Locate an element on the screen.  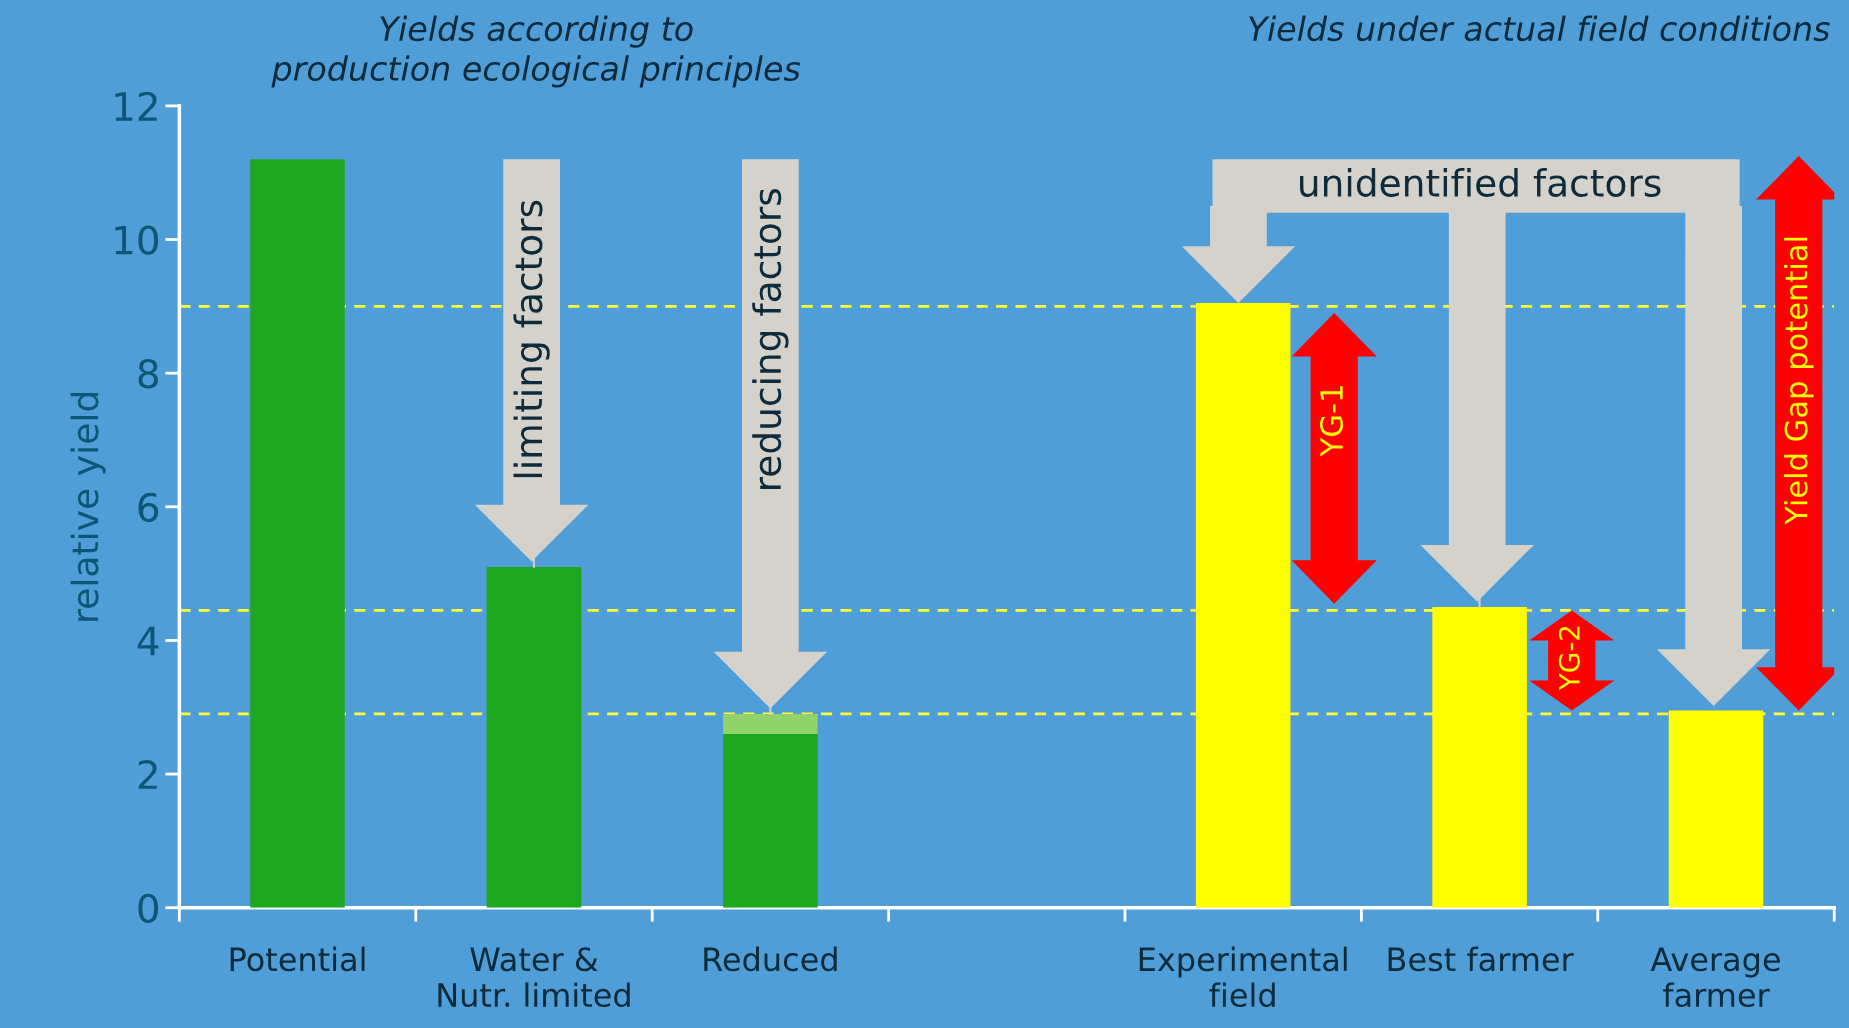
y-tick-label: 8 is located at coordinates (148, 374).